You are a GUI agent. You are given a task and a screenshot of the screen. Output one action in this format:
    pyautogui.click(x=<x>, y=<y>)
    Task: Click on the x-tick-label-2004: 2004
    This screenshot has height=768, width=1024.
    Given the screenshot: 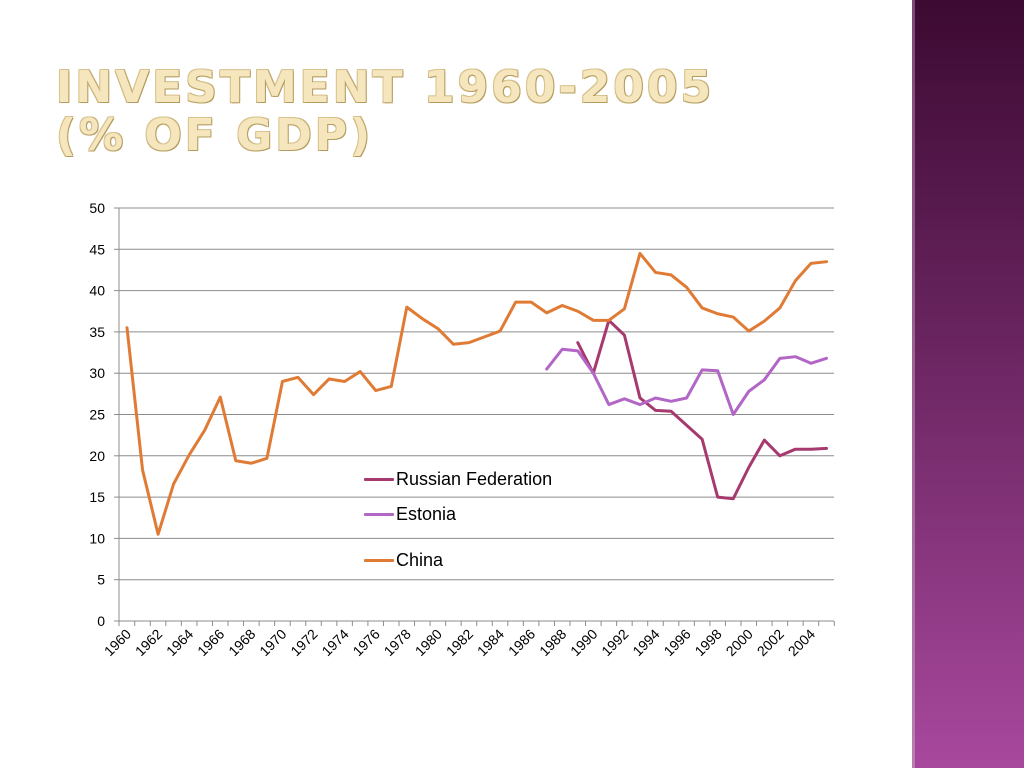 What is the action you would take?
    pyautogui.click(x=801, y=642)
    